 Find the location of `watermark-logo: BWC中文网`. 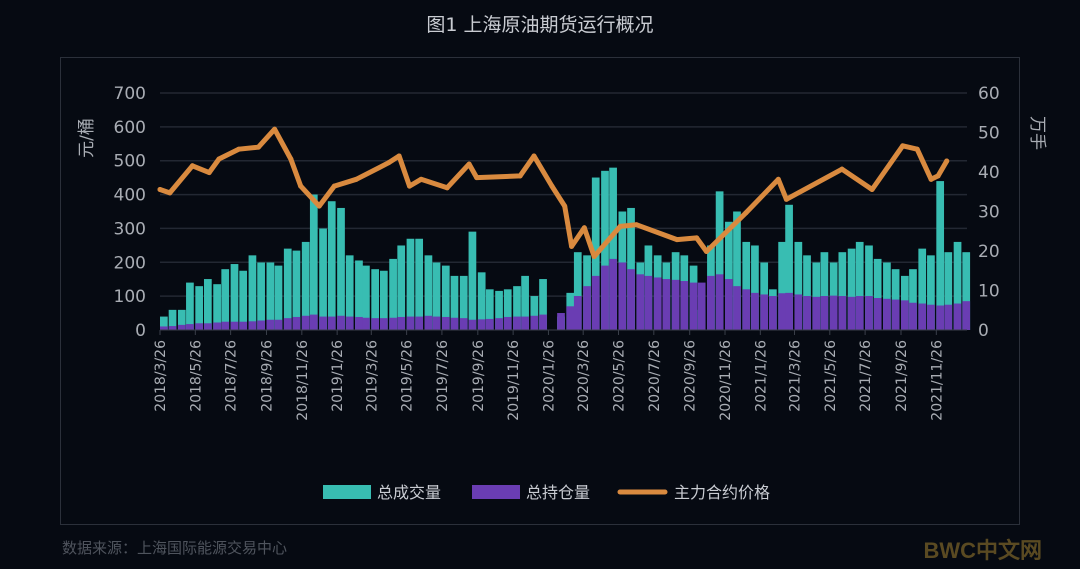

watermark-logo: BWC中文网 is located at coordinates (982, 550).